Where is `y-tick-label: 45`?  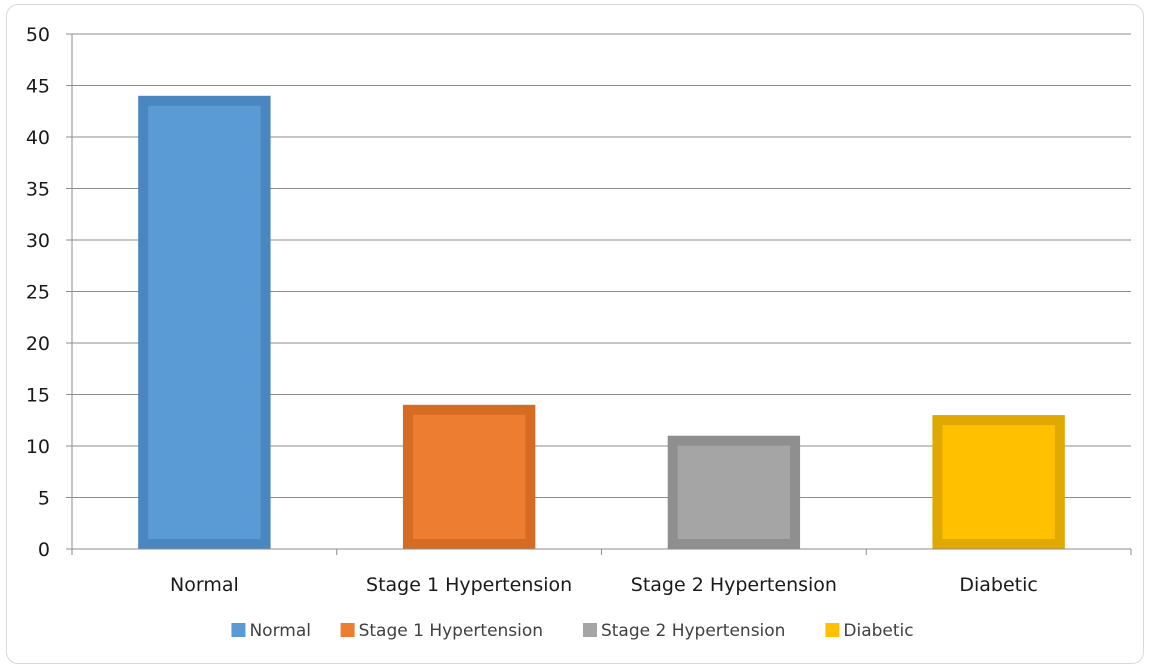 y-tick-label: 45 is located at coordinates (38, 87).